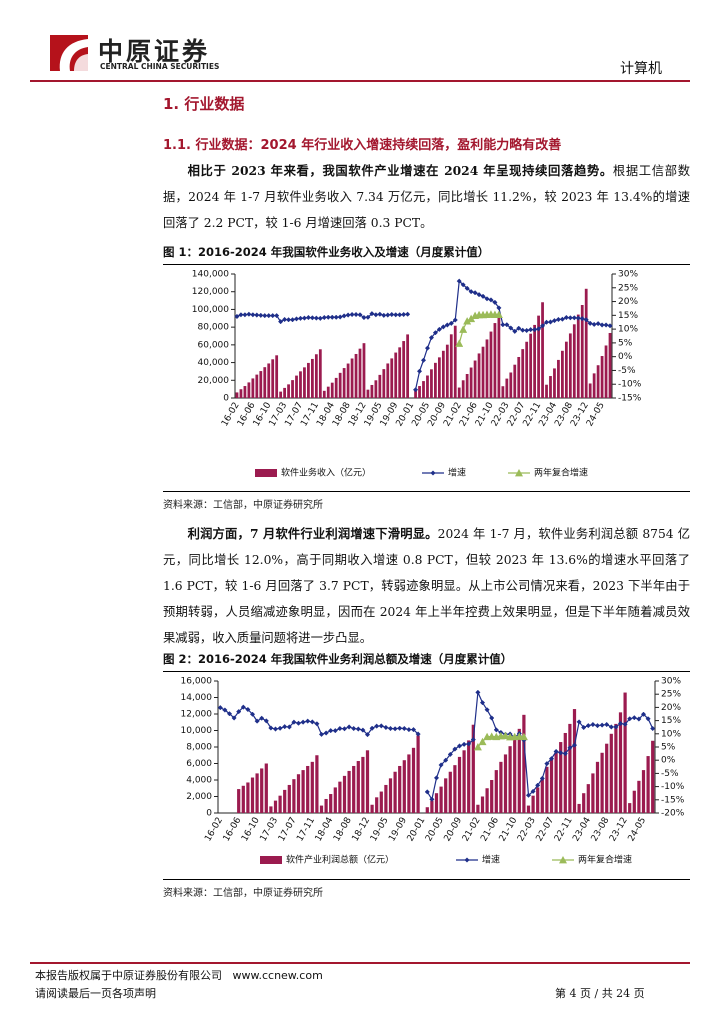 This screenshot has width=724, height=1024. What do you see at coordinates (360, 81) in the screenshot?
I see `header-rule` at bounding box center [360, 81].